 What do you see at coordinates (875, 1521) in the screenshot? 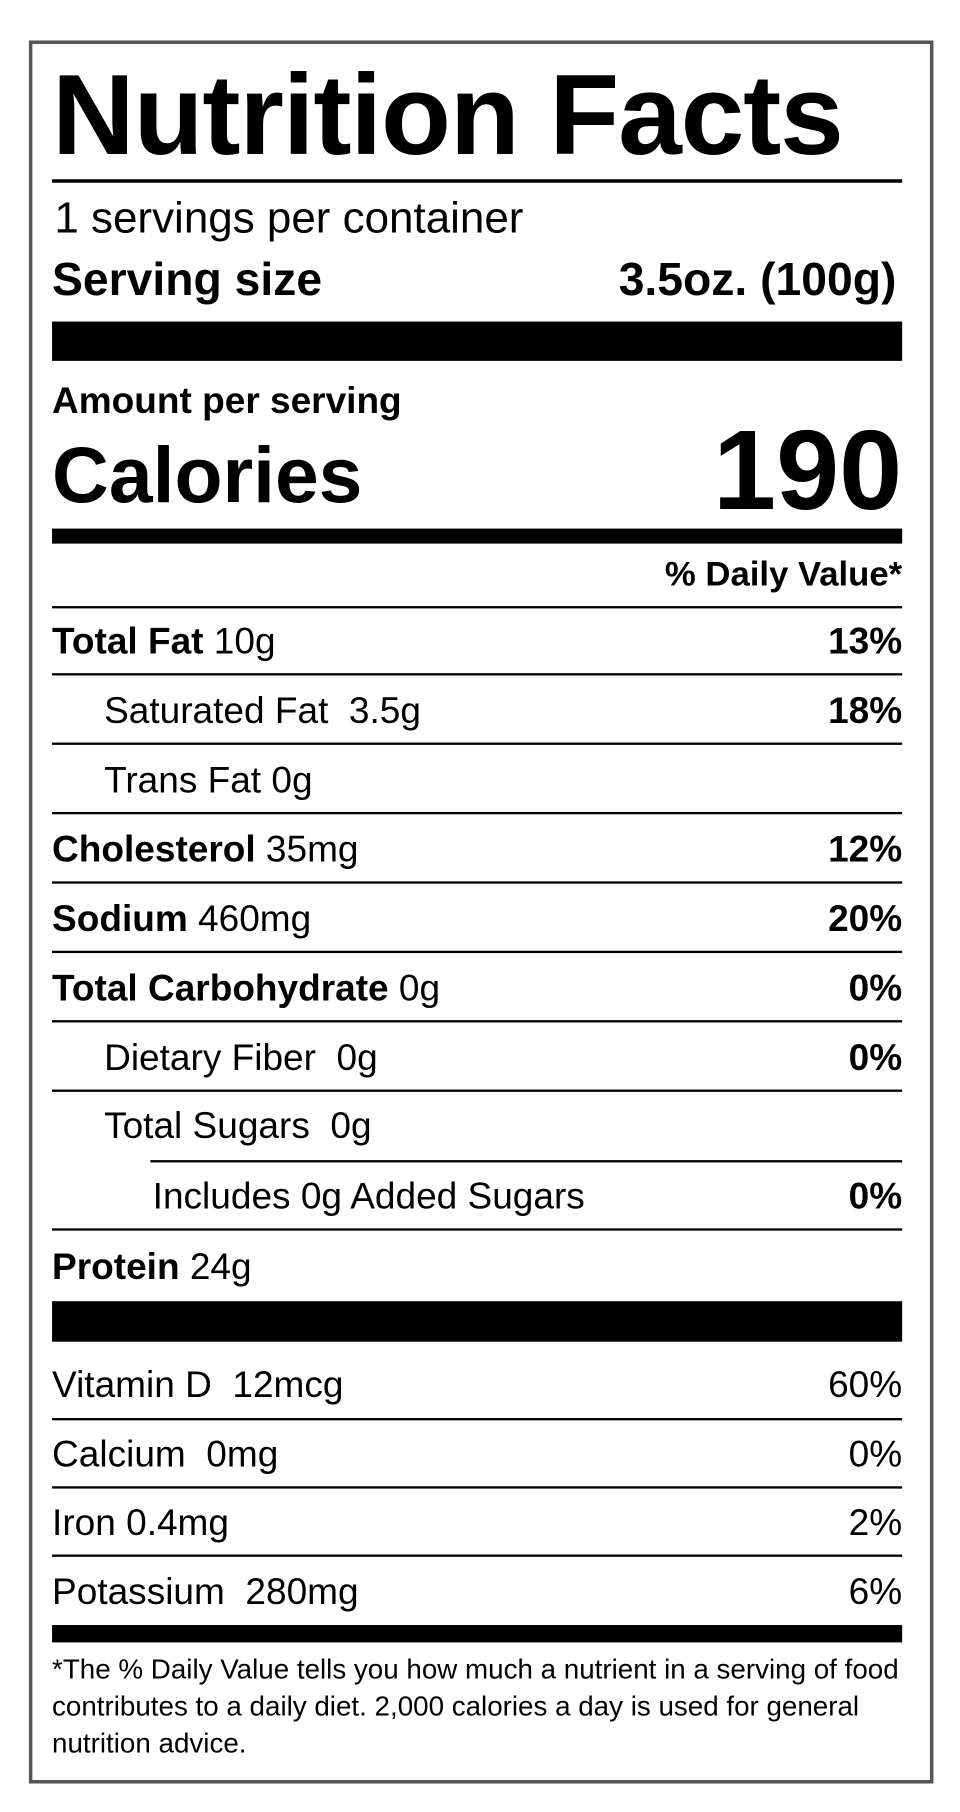
I see `vitamin-dv: 2%` at bounding box center [875, 1521].